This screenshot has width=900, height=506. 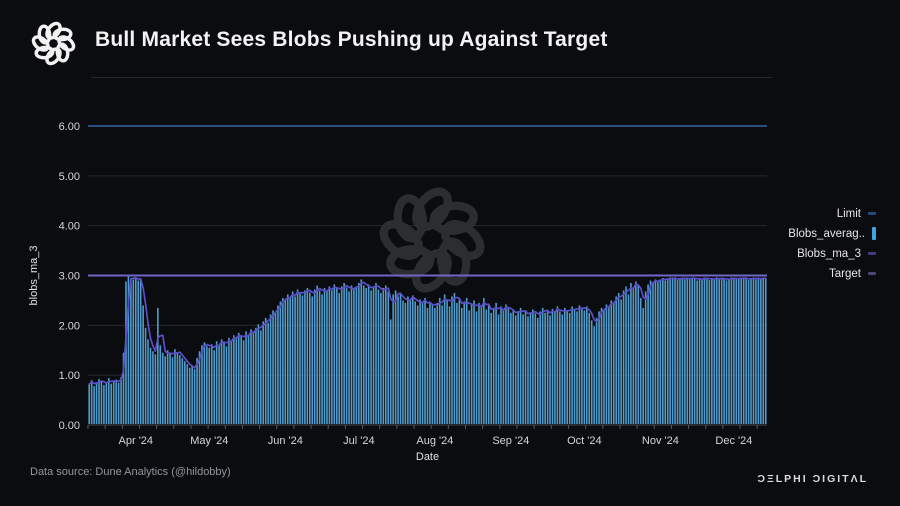 What do you see at coordinates (826, 233) in the screenshot?
I see `legend-label: Blobs_averag..` at bounding box center [826, 233].